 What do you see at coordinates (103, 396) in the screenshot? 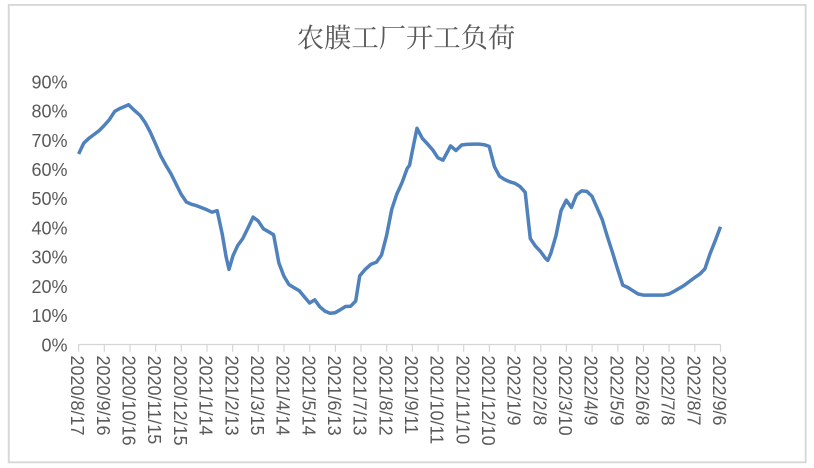
I see `svg-text: 2020/9/16` at bounding box center [103, 396].